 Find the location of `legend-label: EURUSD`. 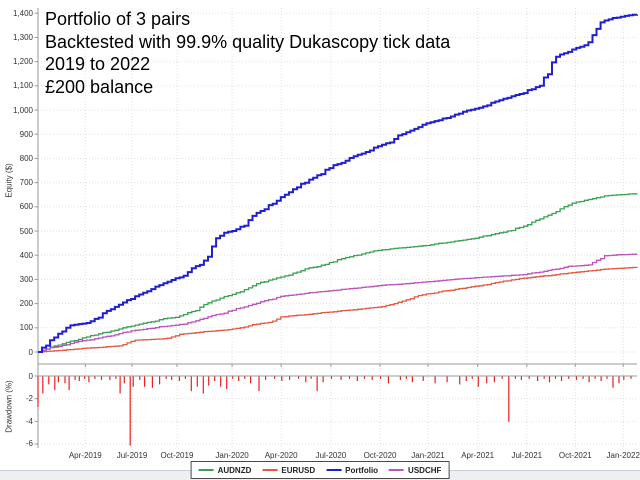

legend-label: EURUSD is located at coordinates (298, 470).